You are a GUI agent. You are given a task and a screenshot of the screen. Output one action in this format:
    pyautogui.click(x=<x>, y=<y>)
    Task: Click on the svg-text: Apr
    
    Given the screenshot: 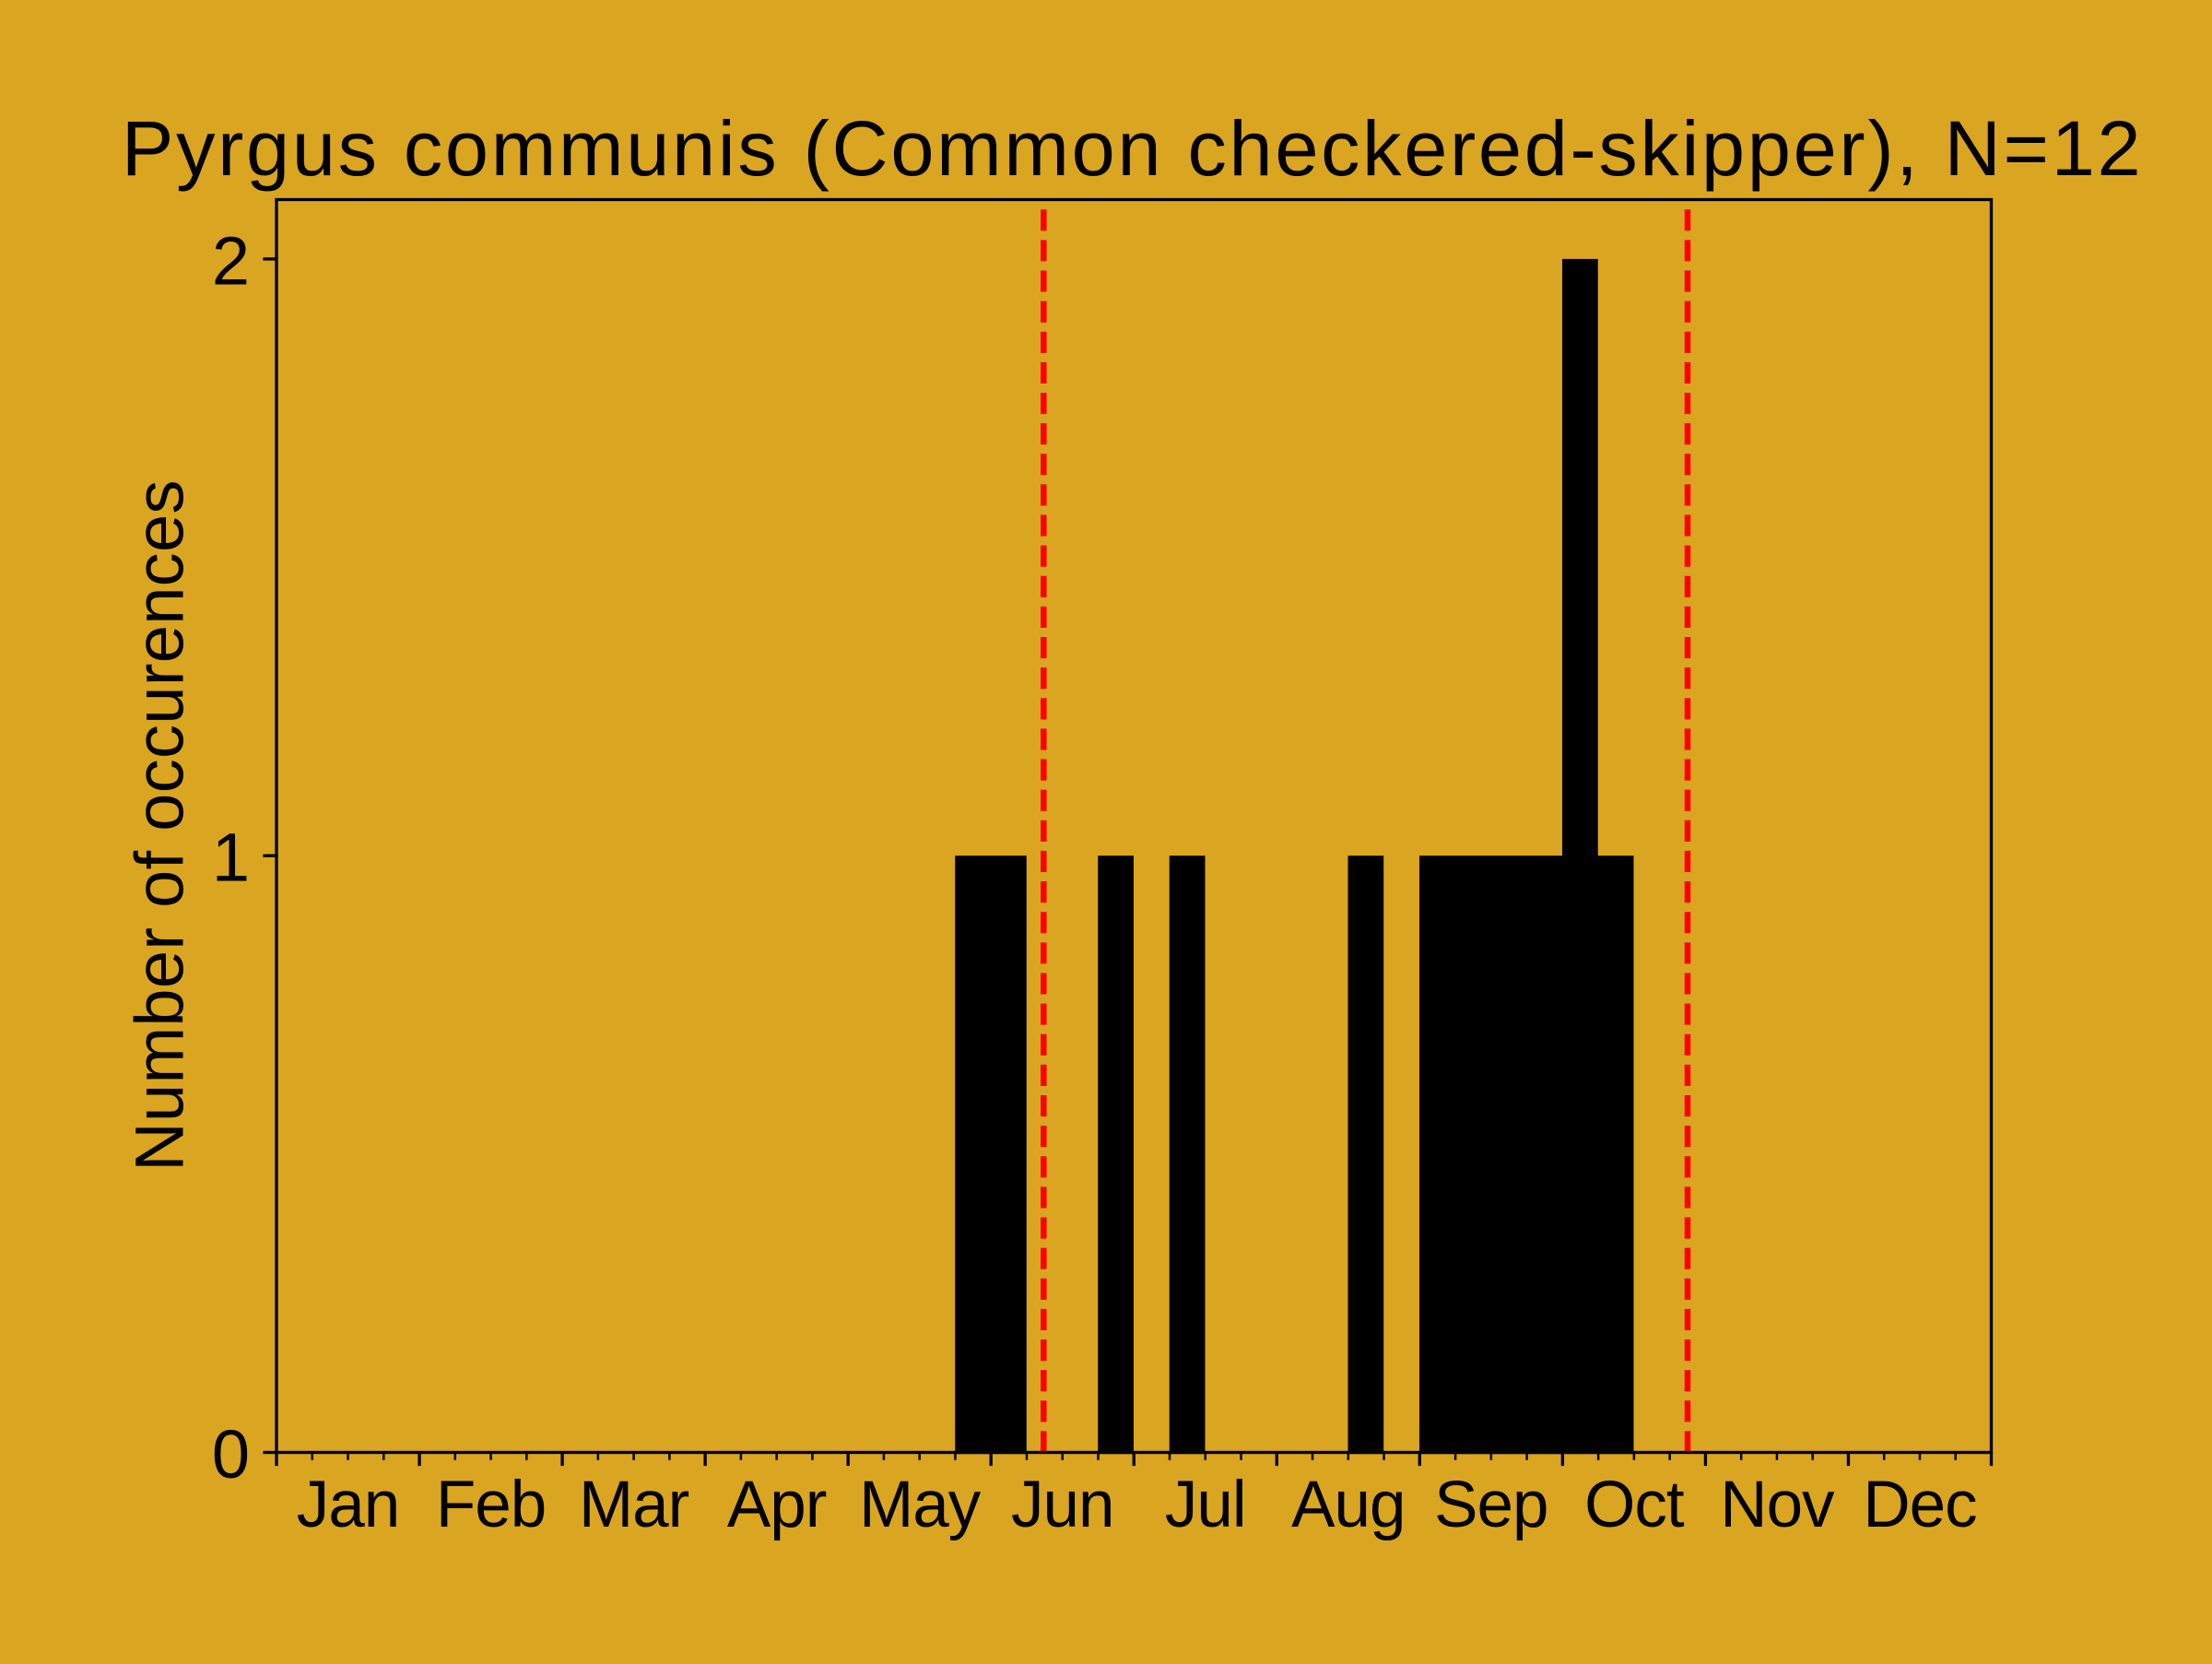 What is the action you would take?
    pyautogui.click(x=777, y=1505)
    